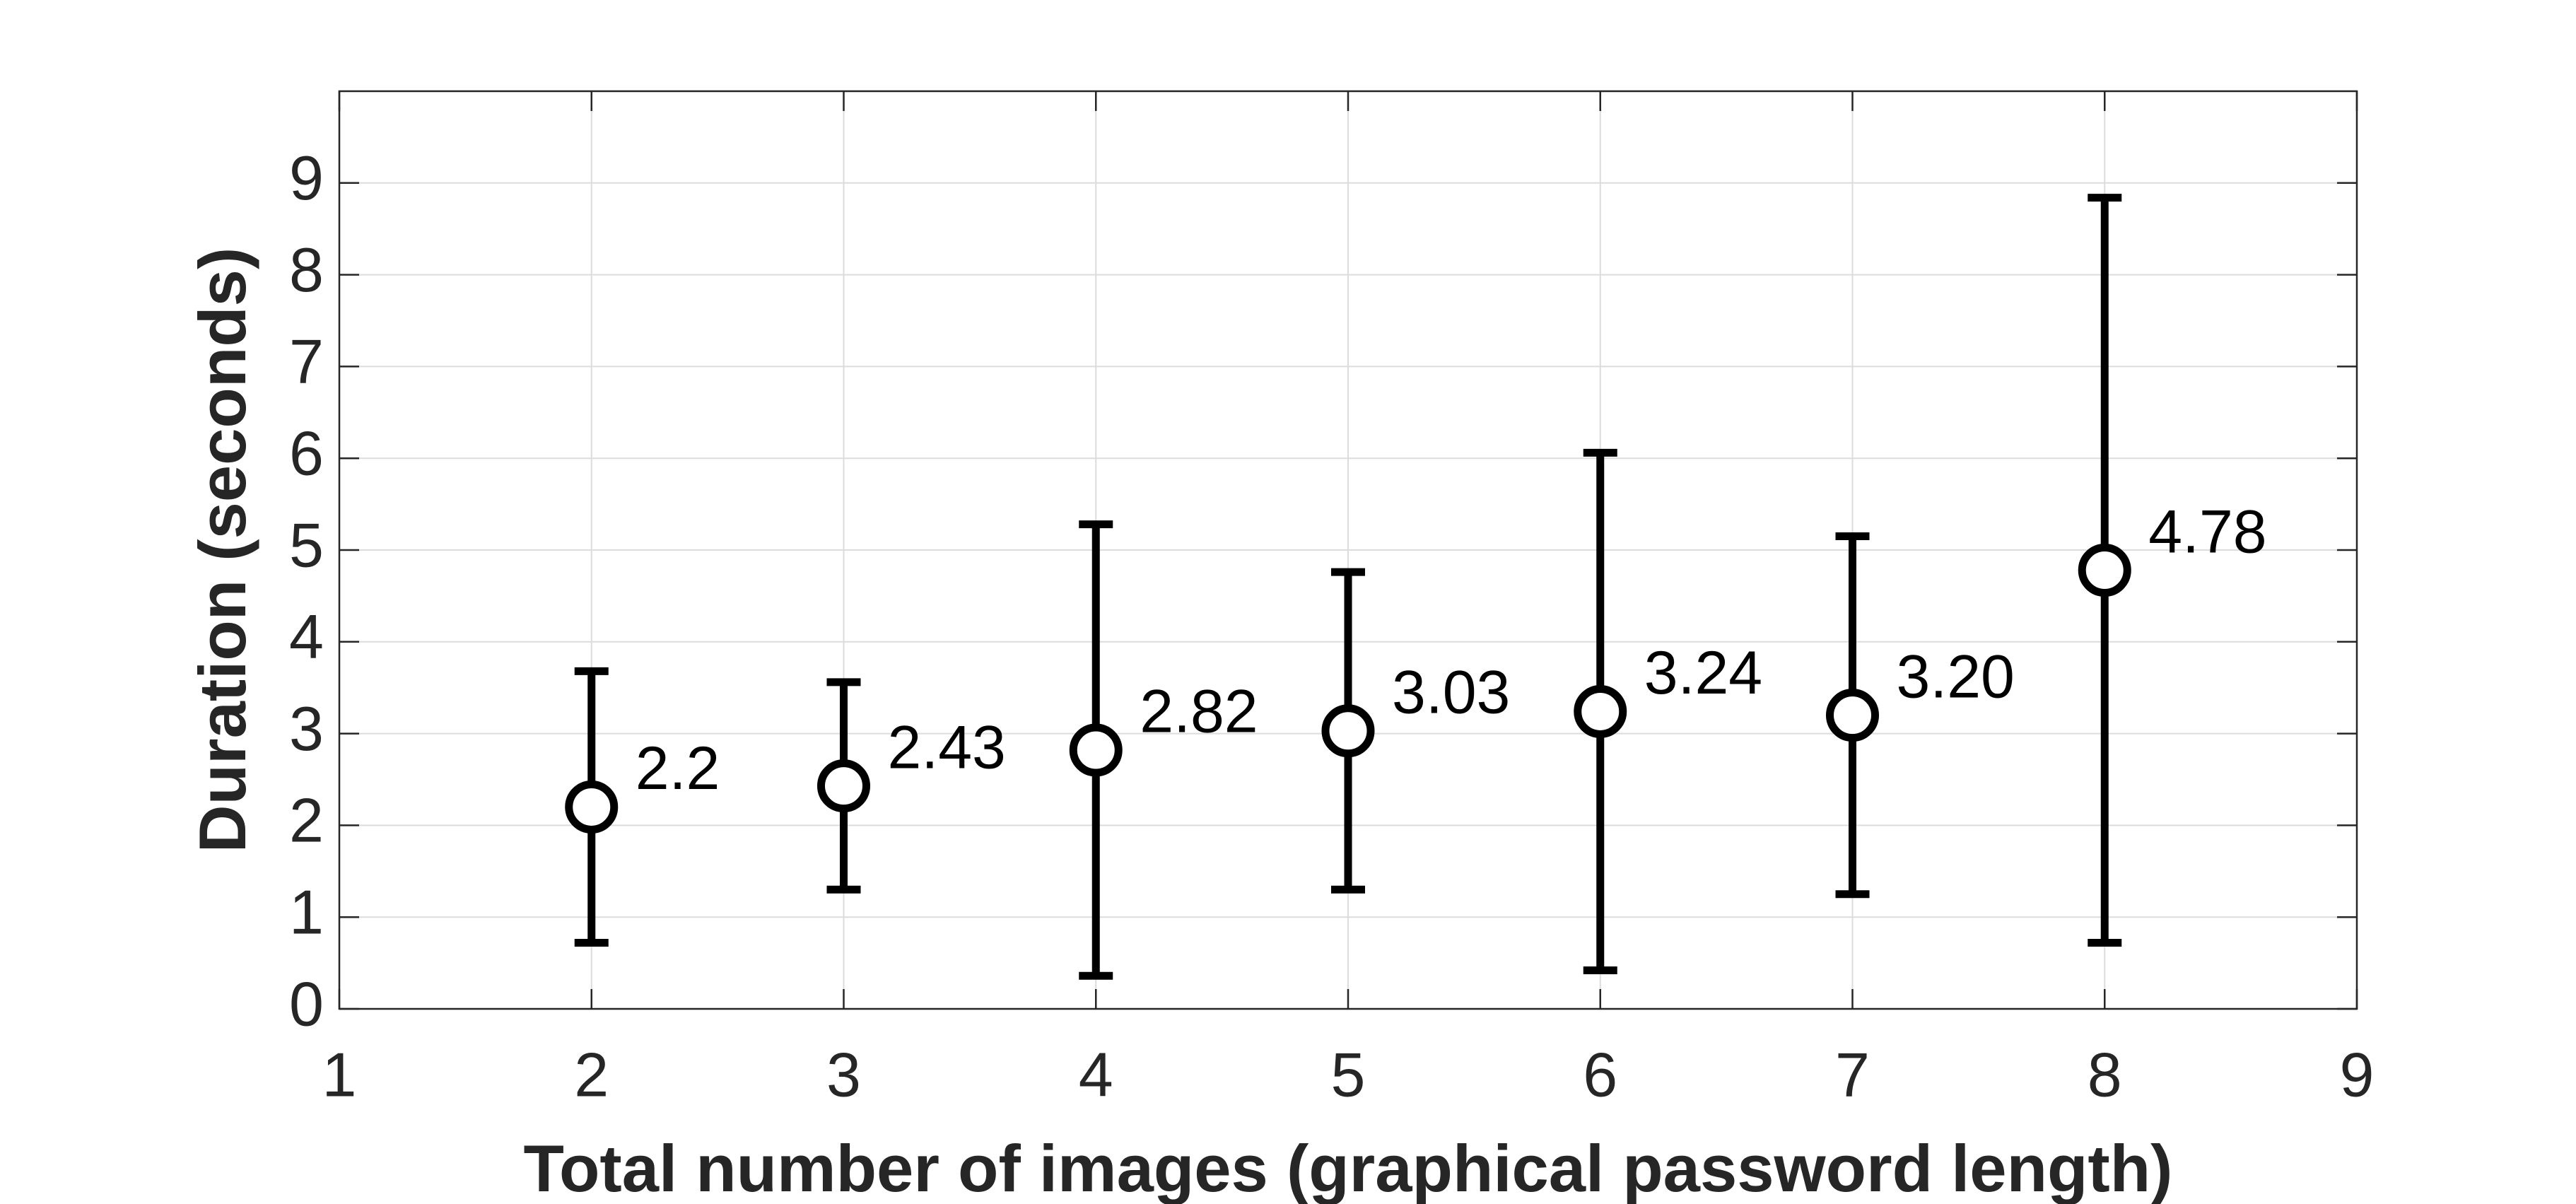 This screenshot has height=1204, width=2576. Describe the element at coordinates (2207, 532) in the screenshot. I see `value-label: 4.78` at that location.